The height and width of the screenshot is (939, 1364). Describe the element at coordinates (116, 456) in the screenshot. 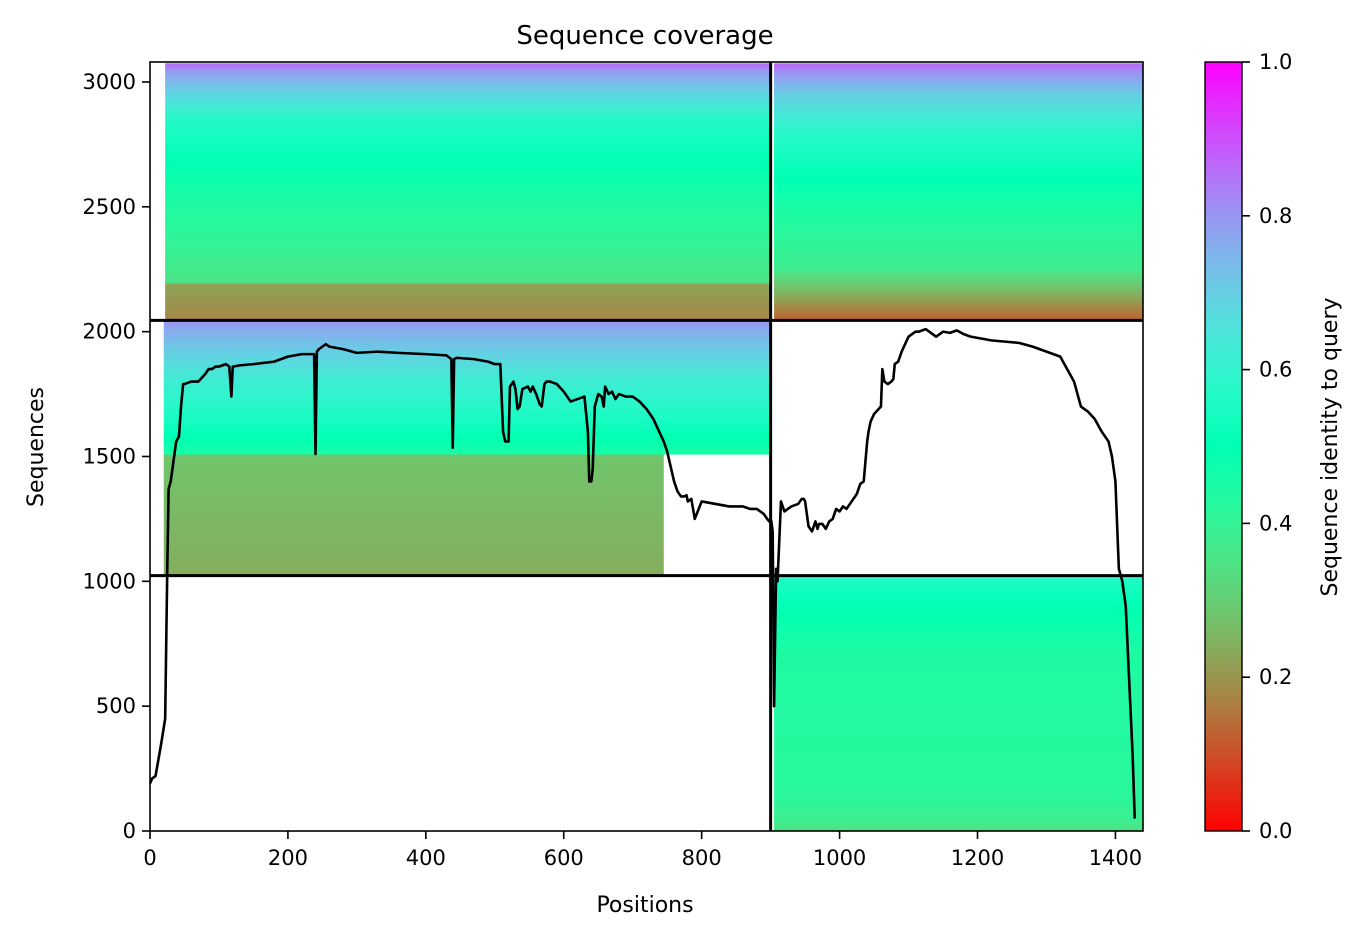

I see `y-axis: 0 500 1000 1500 2000 2500 3000` at that location.